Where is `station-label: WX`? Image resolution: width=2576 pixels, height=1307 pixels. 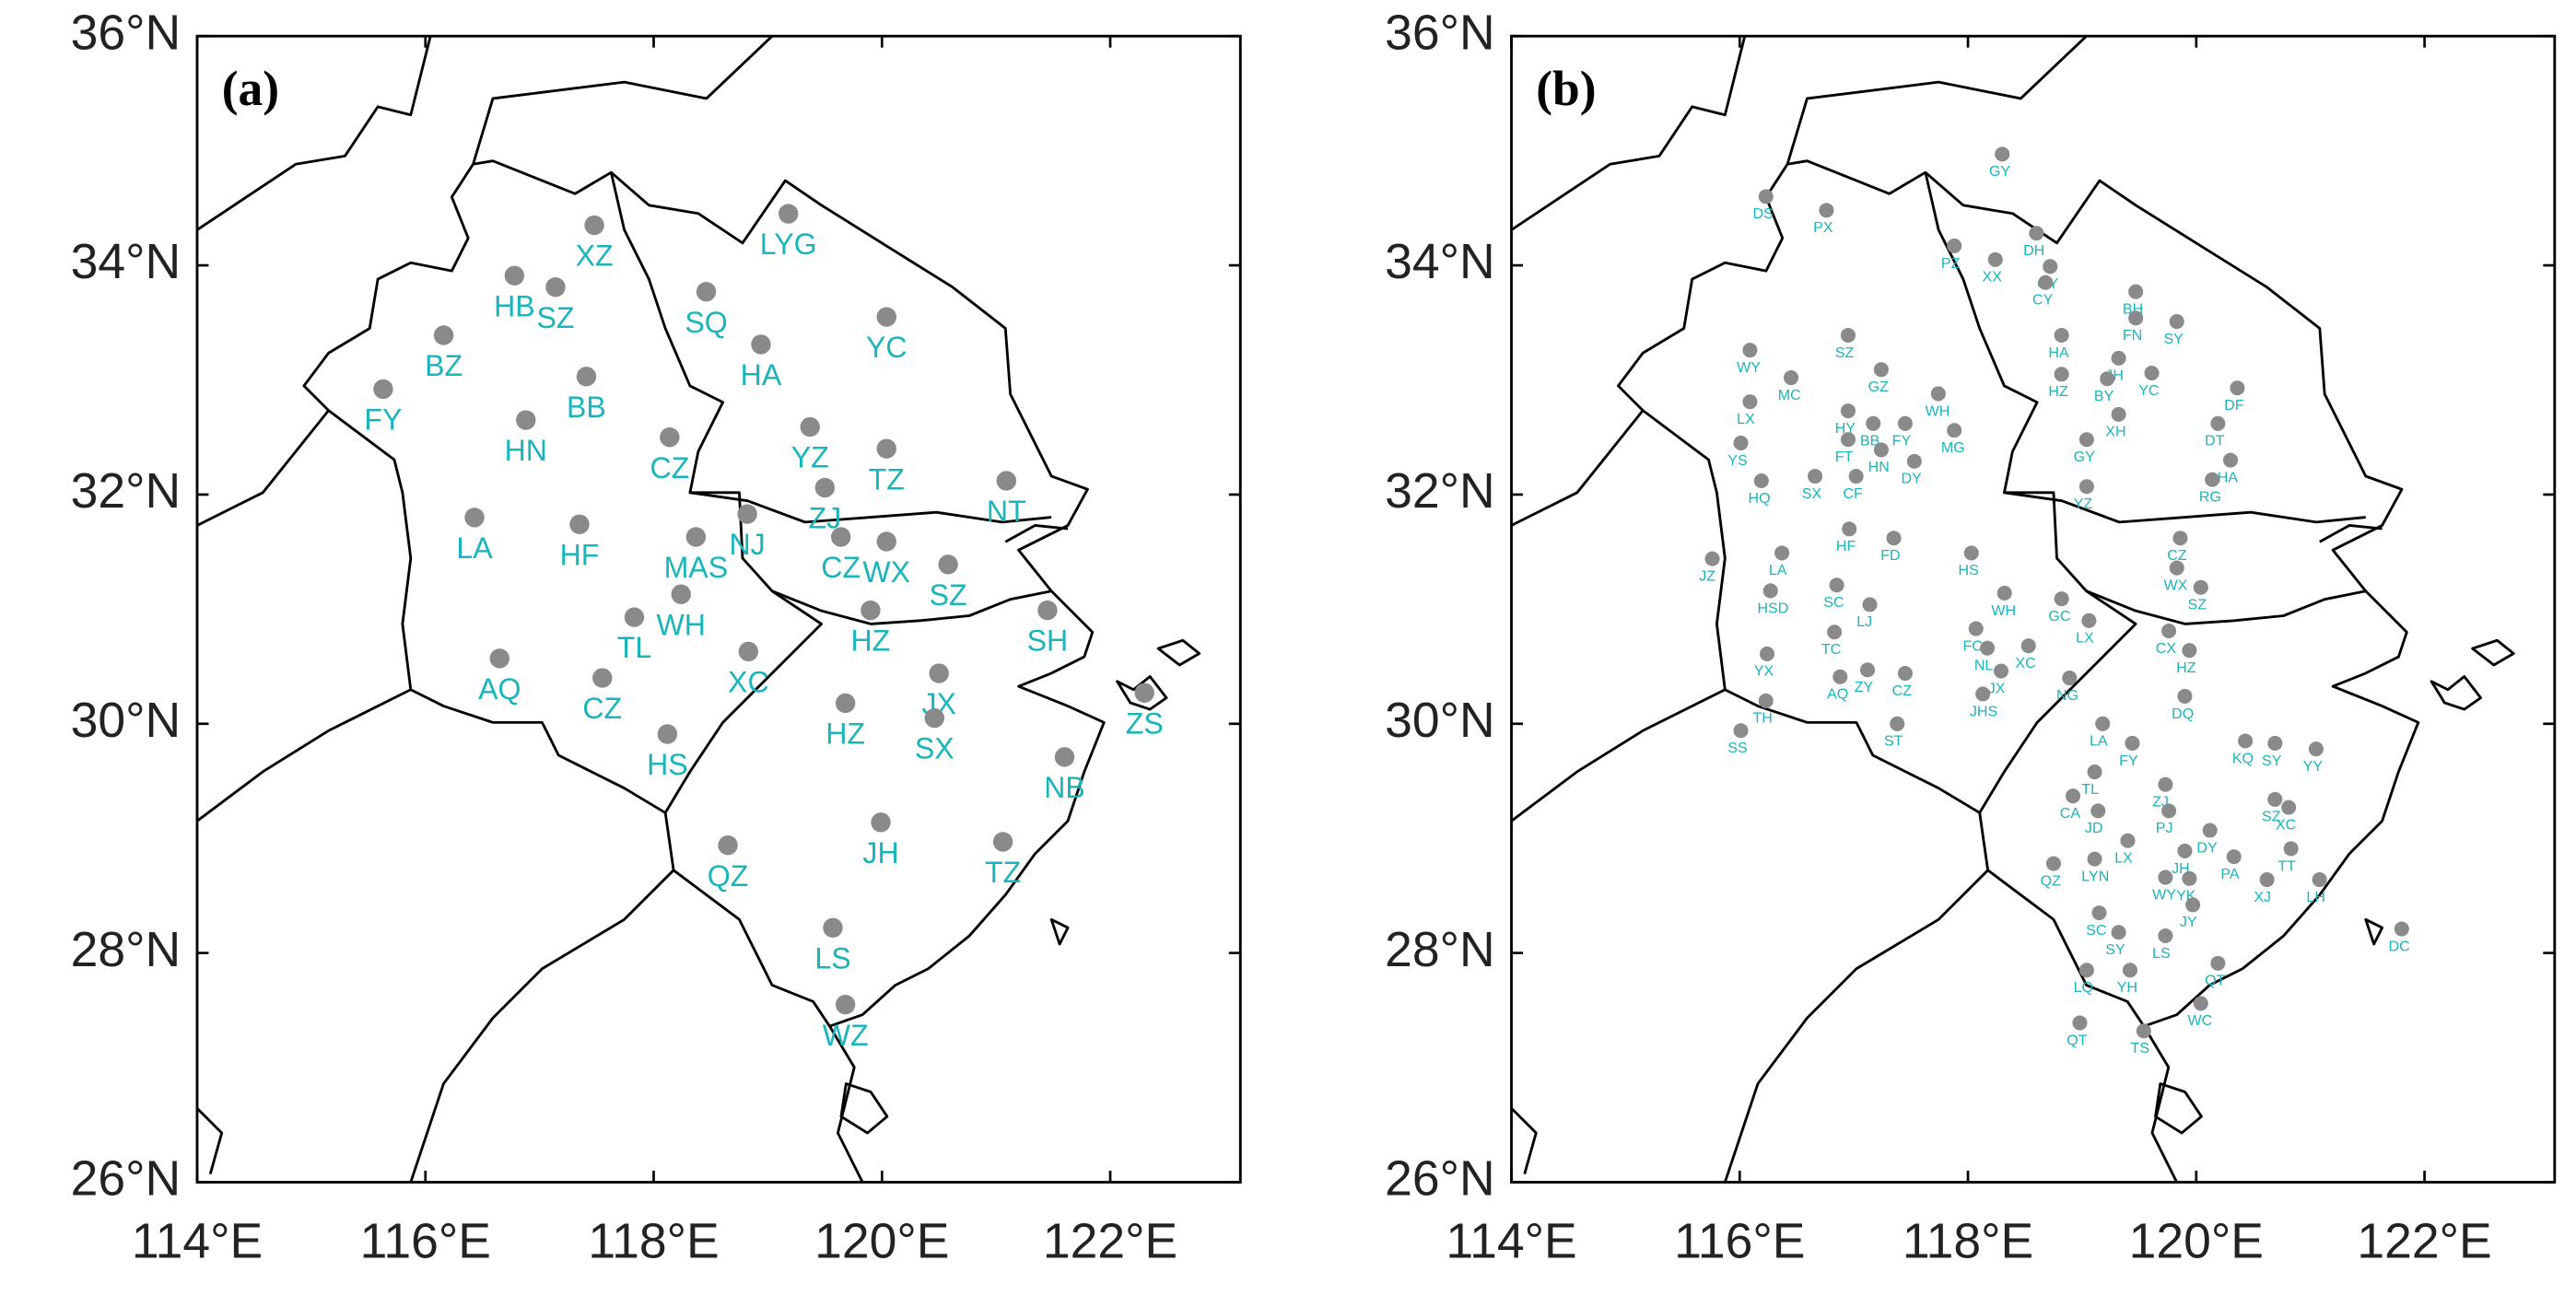 station-label: WX is located at coordinates (2175, 585).